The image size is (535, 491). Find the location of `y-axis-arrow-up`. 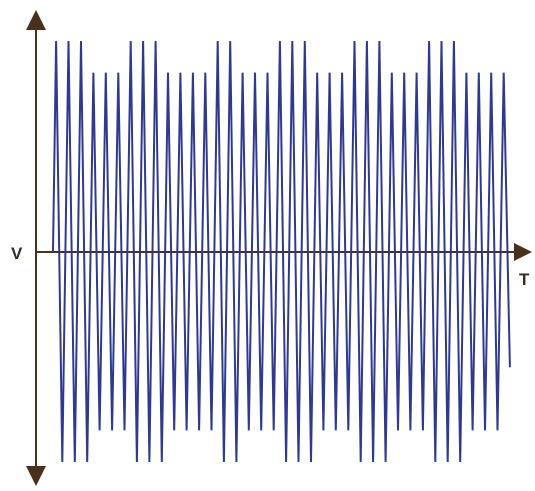

y-axis-arrow-up is located at coordinates (36, 20).